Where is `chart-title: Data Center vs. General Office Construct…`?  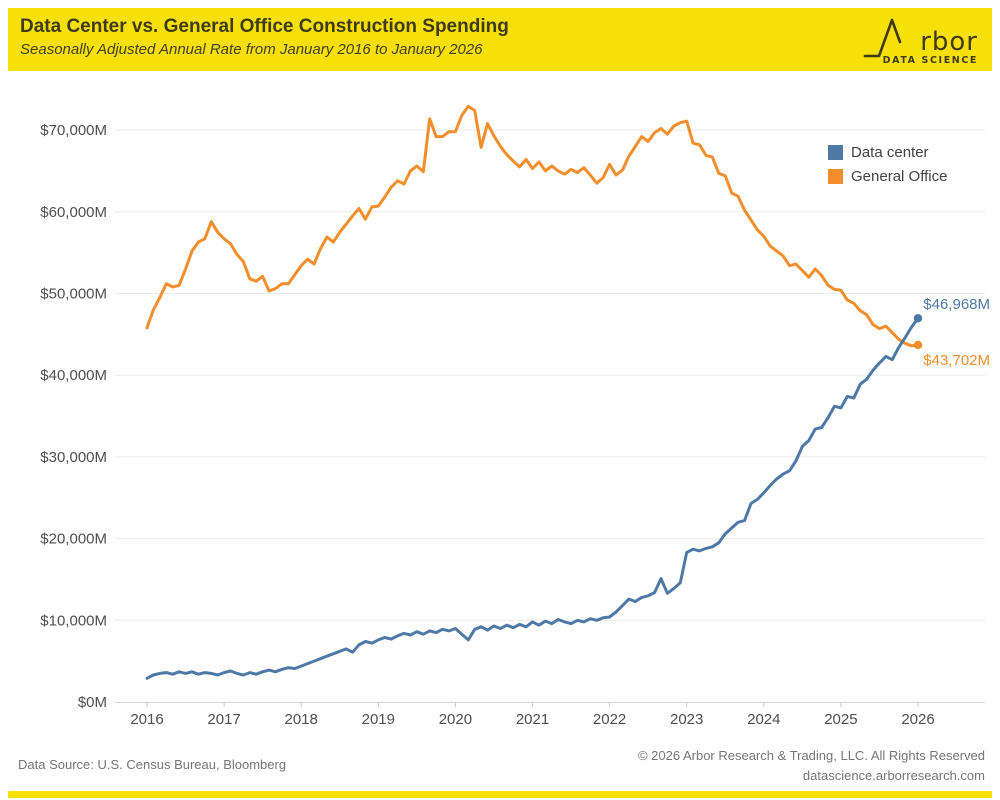
chart-title: Data Center vs. General Office Construct… is located at coordinates (264, 26).